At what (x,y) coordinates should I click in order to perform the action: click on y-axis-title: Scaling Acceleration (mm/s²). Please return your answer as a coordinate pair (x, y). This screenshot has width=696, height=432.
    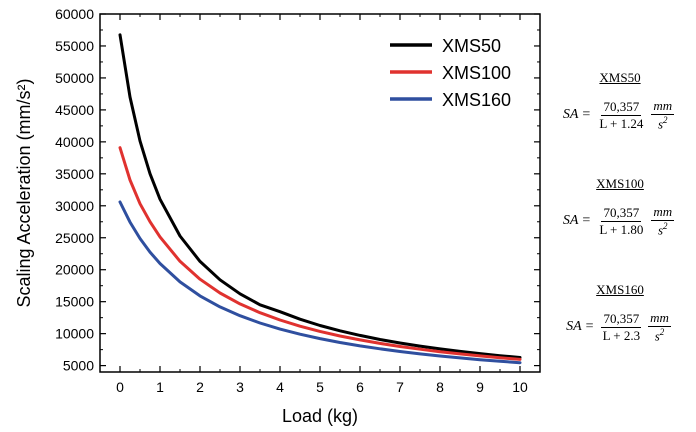
    Looking at the image, I should click on (24, 192).